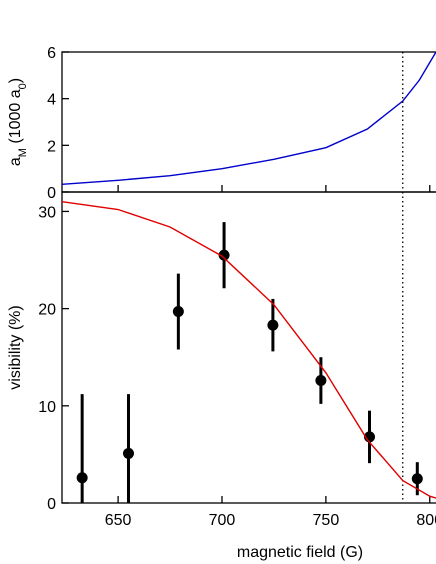 The width and height of the screenshot is (436, 564). What do you see at coordinates (47, 212) in the screenshot?
I see `y-tick-label: 30` at bounding box center [47, 212].